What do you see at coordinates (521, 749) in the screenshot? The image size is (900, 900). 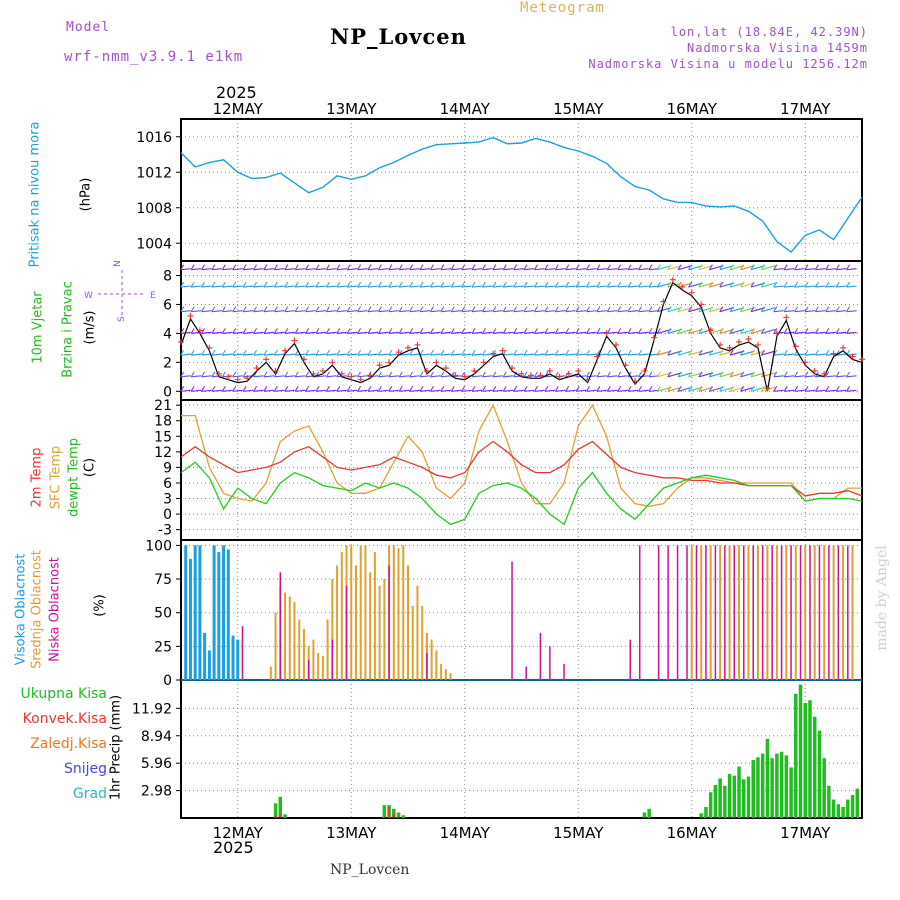 I see `panel-frame` at bounding box center [521, 749].